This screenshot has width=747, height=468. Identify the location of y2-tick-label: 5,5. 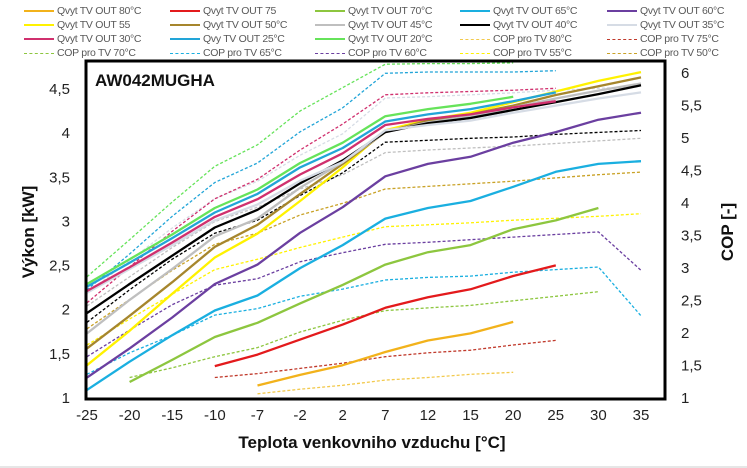
(691, 106).